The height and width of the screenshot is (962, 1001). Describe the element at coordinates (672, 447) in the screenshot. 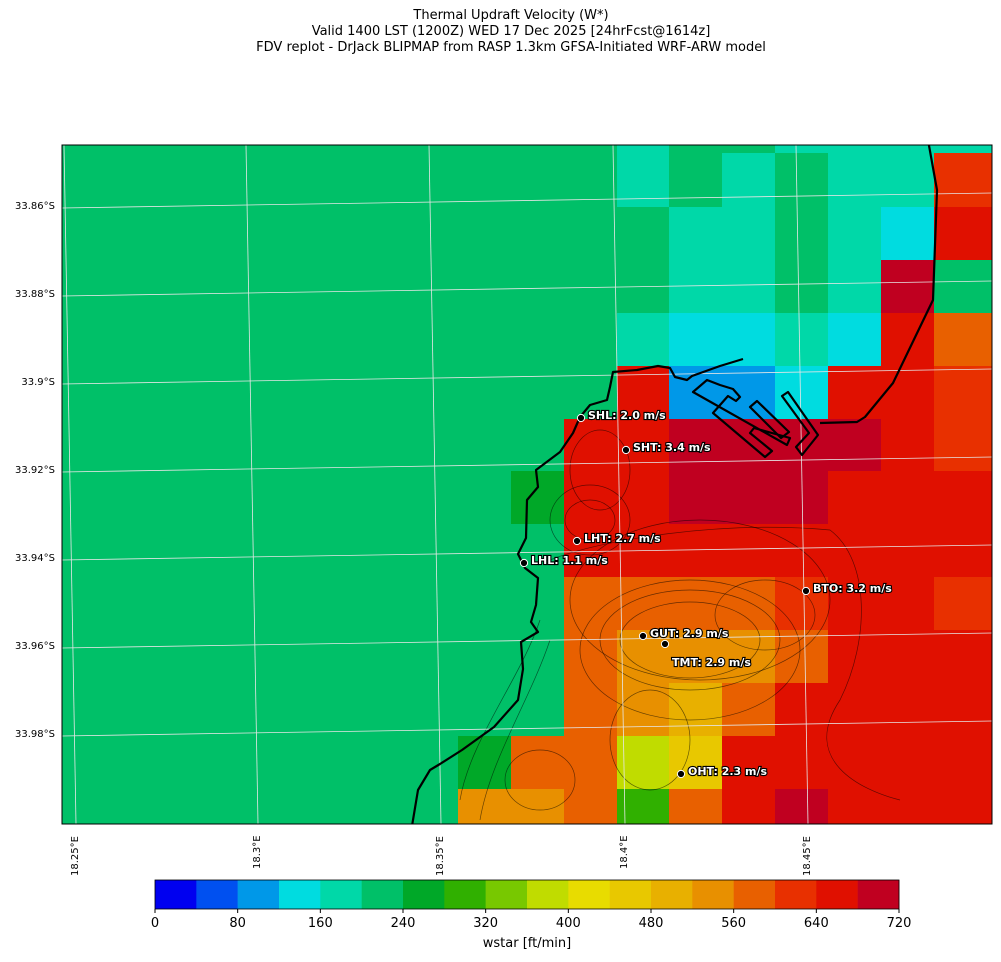

I see `station-label: SHT: 3.4 m/s` at that location.